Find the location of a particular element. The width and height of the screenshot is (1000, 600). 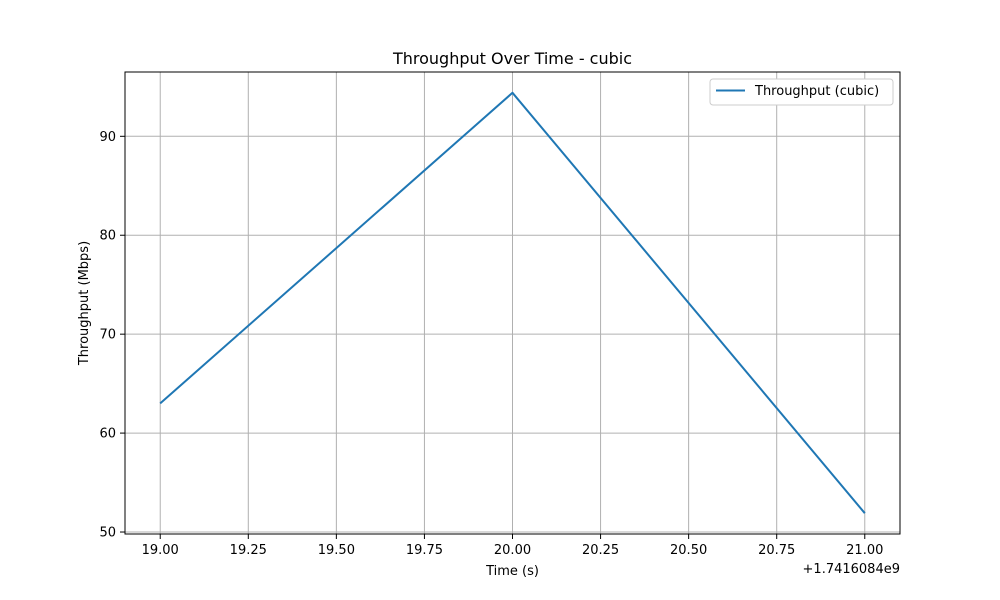

x-tick-label: 20.50 is located at coordinates (688, 550).